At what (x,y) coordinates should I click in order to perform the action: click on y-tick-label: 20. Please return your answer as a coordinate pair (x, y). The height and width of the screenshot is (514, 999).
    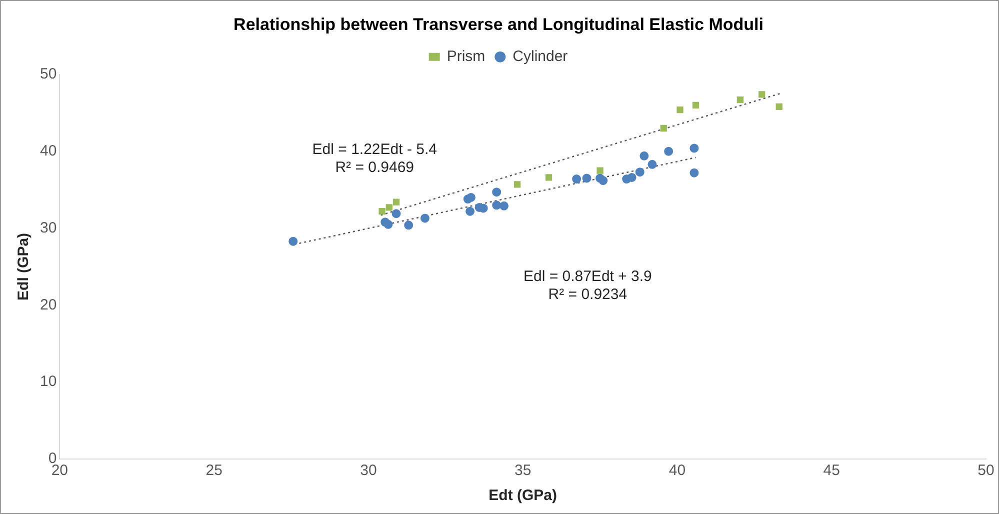
    Looking at the image, I should click on (48, 305).